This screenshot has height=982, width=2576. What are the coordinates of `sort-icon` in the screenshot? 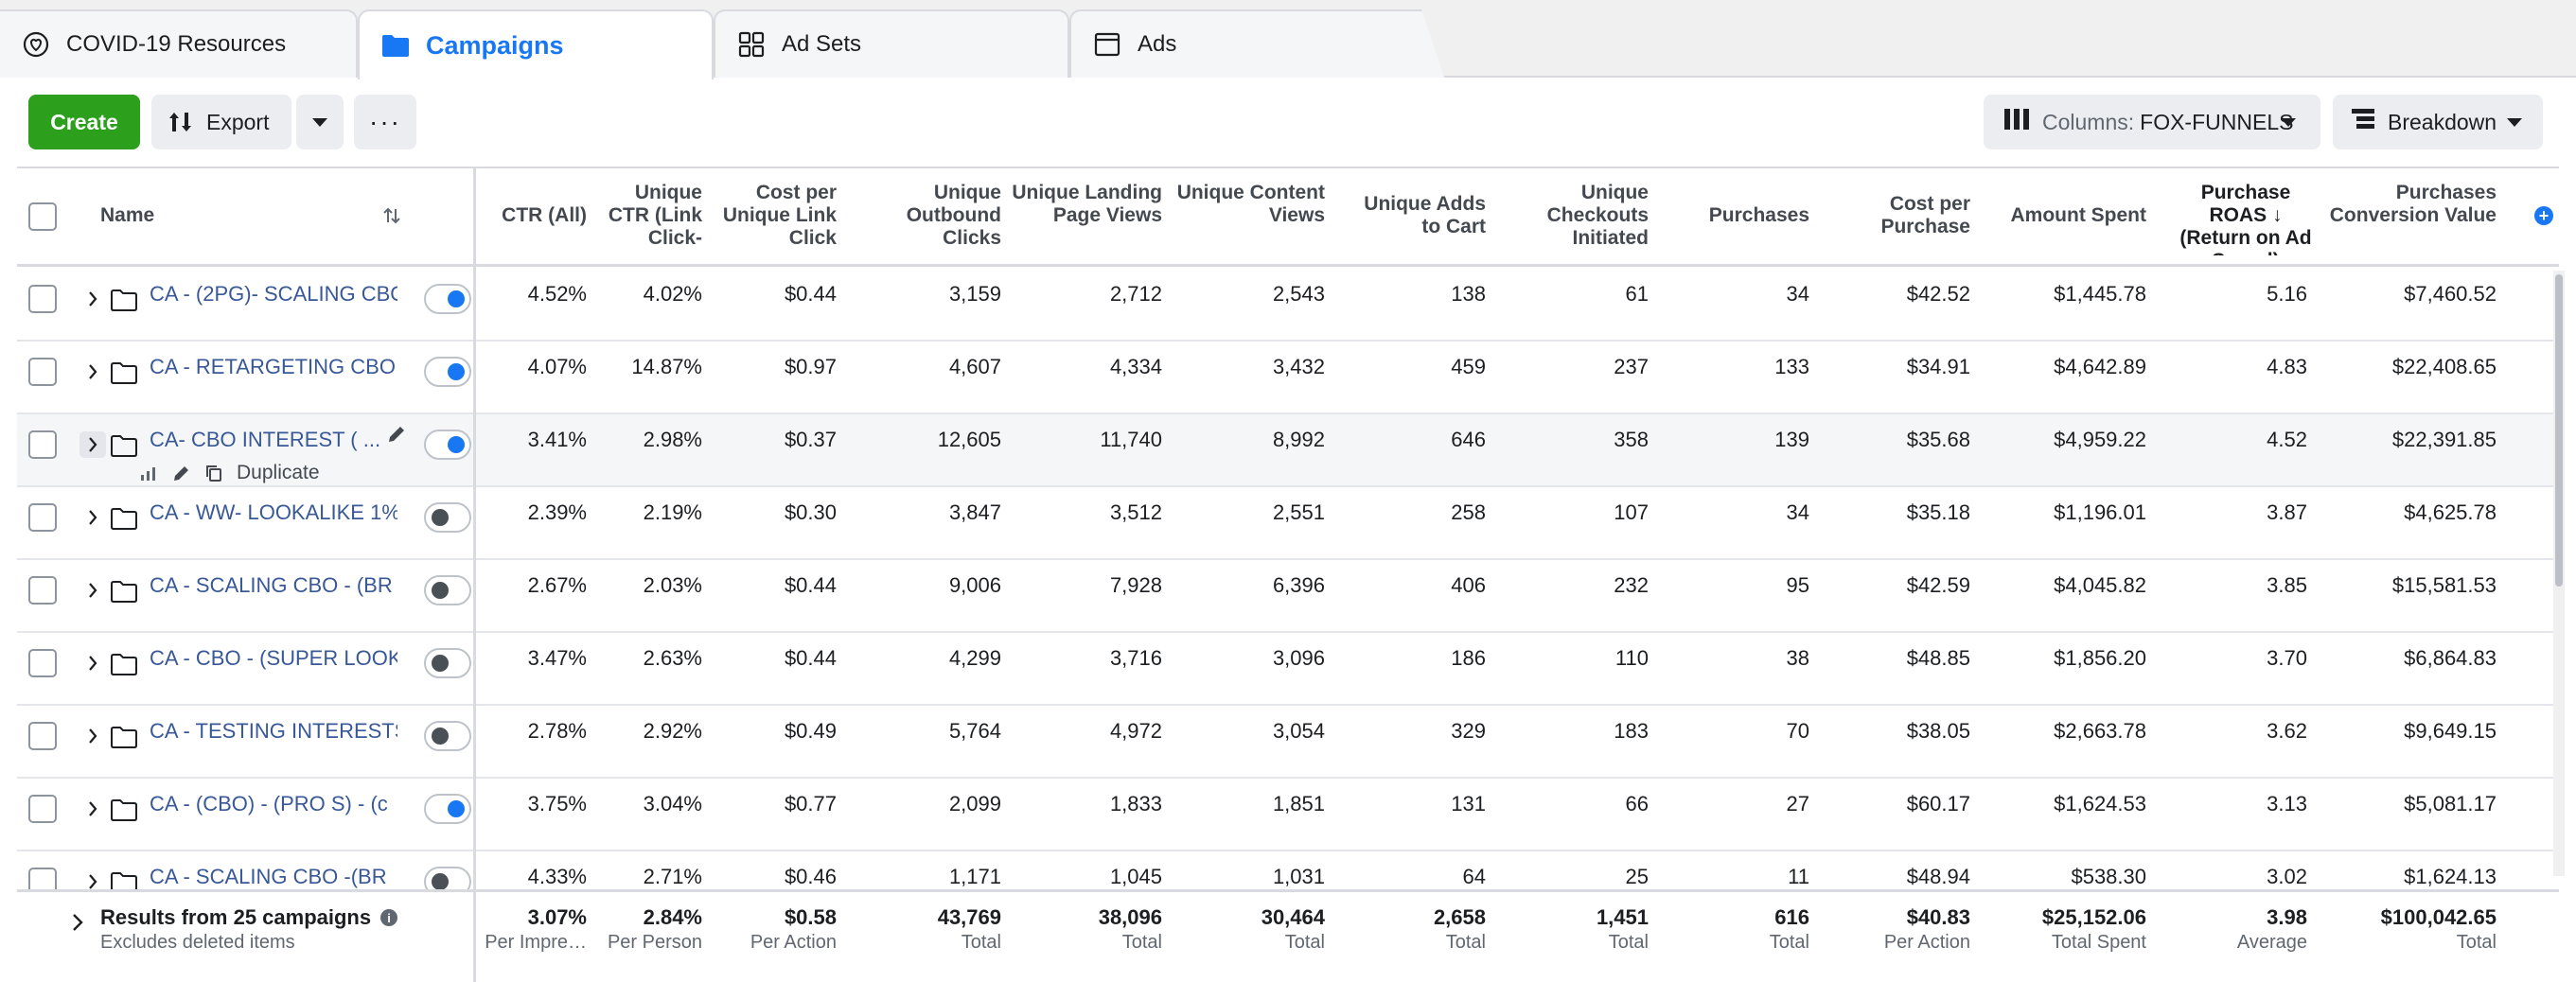 It's located at (391, 218).